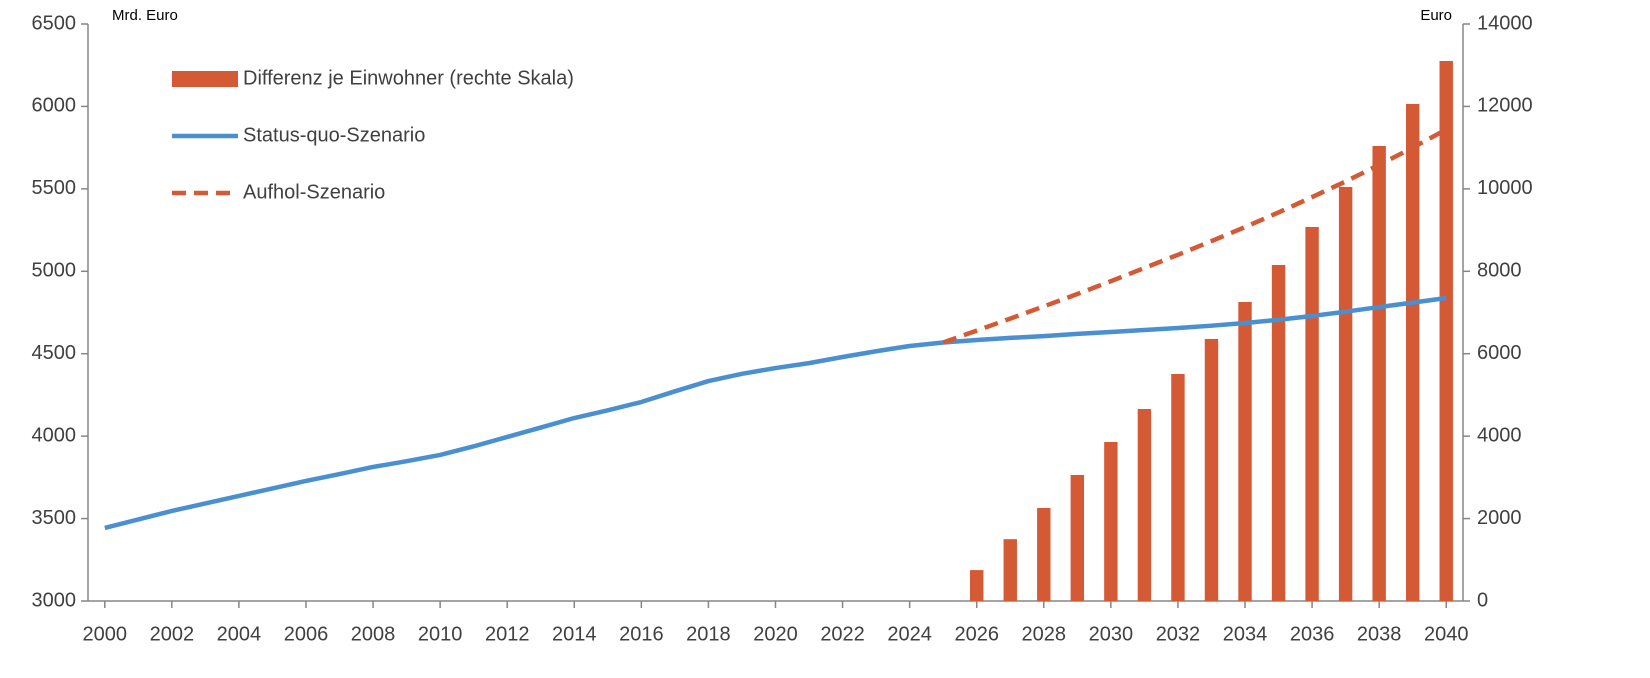  What do you see at coordinates (1505, 106) in the screenshot?
I see `y2-tick-label: 12000` at bounding box center [1505, 106].